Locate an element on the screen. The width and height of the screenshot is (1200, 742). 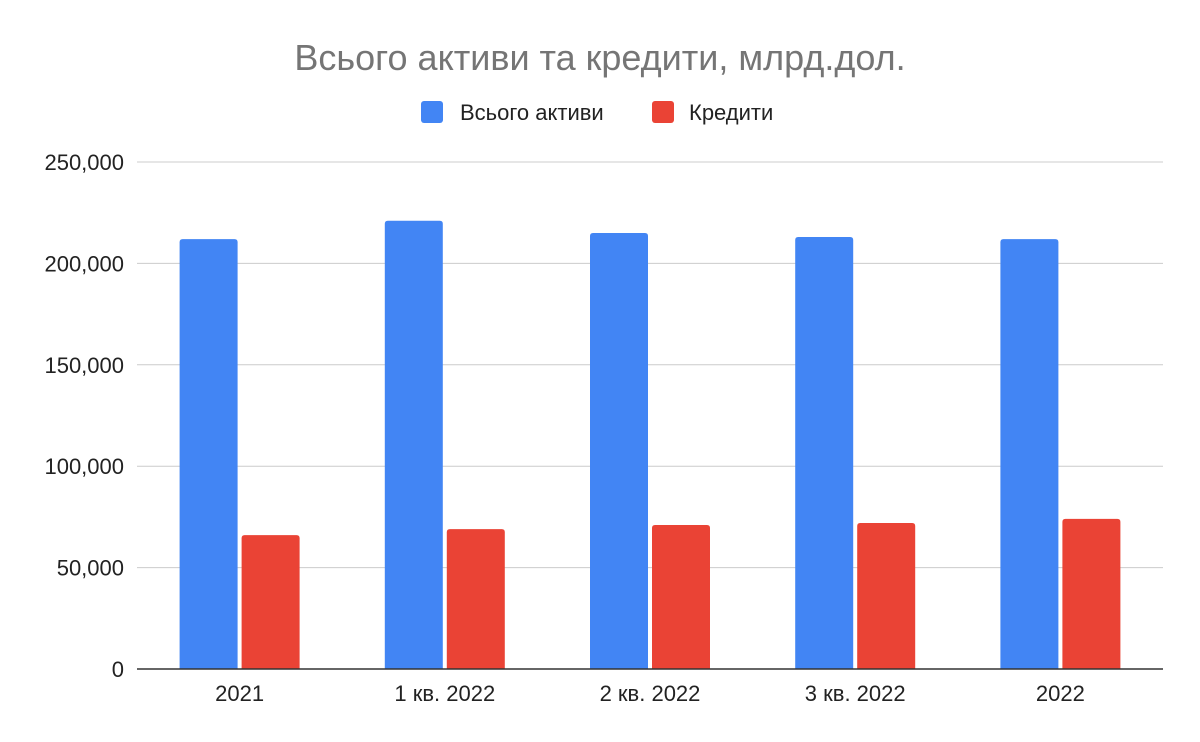
x-tick-label: 2022 is located at coordinates (1060, 693).